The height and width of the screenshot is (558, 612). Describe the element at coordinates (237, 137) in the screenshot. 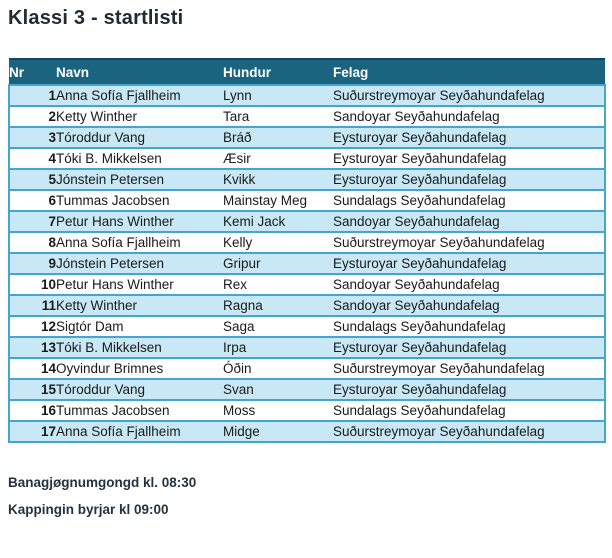

I see `cell-hundur: Bráð` at that location.